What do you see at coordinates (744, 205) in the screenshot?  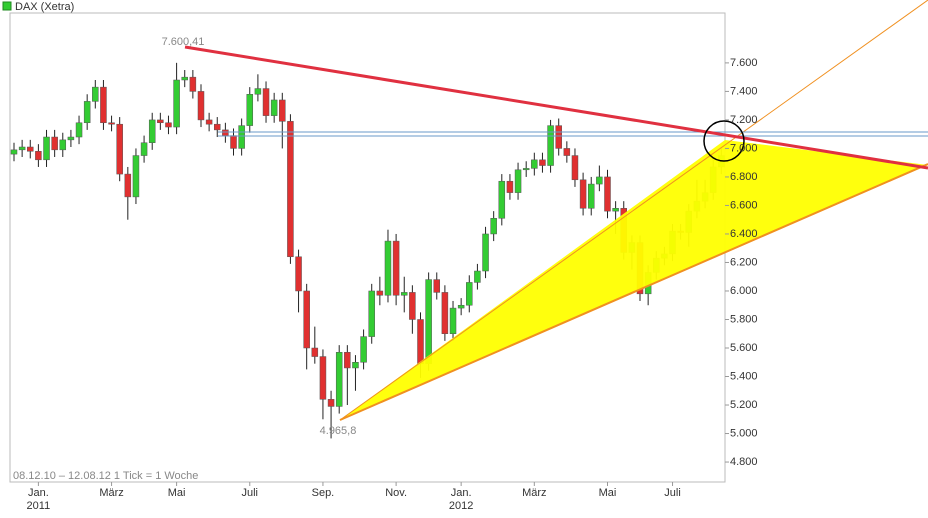 I see `y-tick-label: 6.600` at bounding box center [744, 205].